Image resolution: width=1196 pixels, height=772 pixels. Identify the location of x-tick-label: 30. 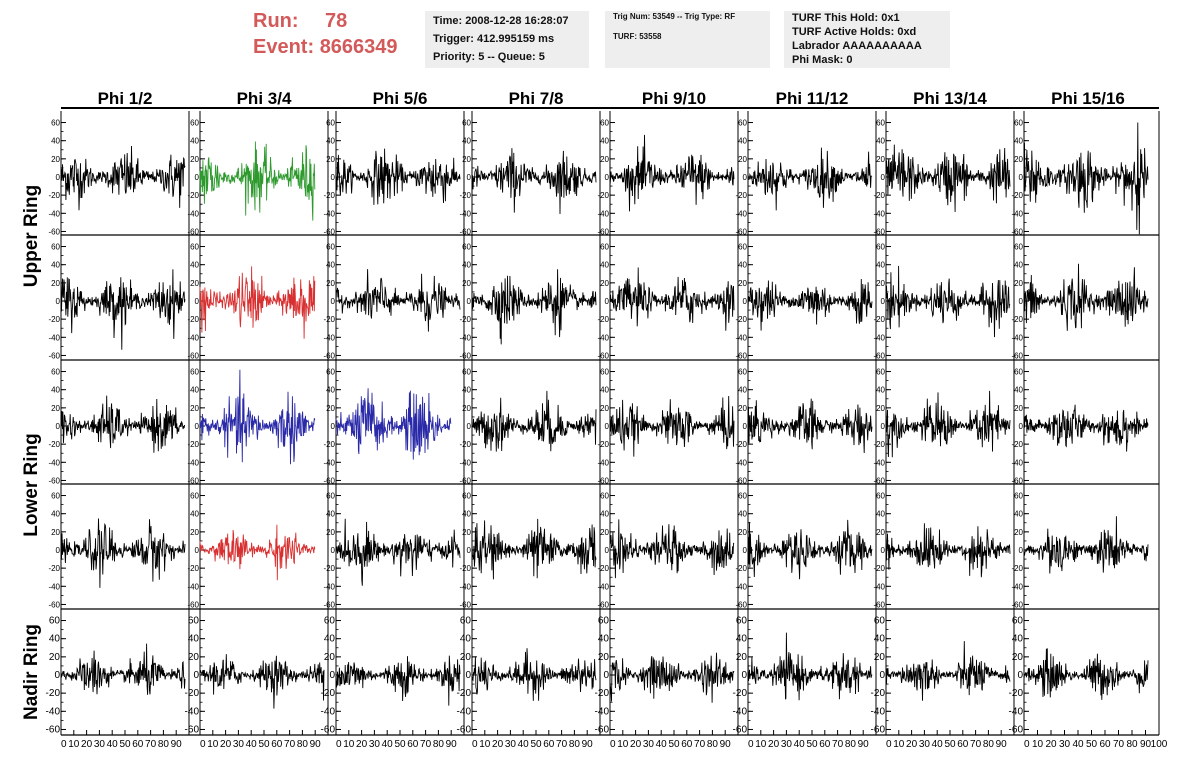
(100, 744).